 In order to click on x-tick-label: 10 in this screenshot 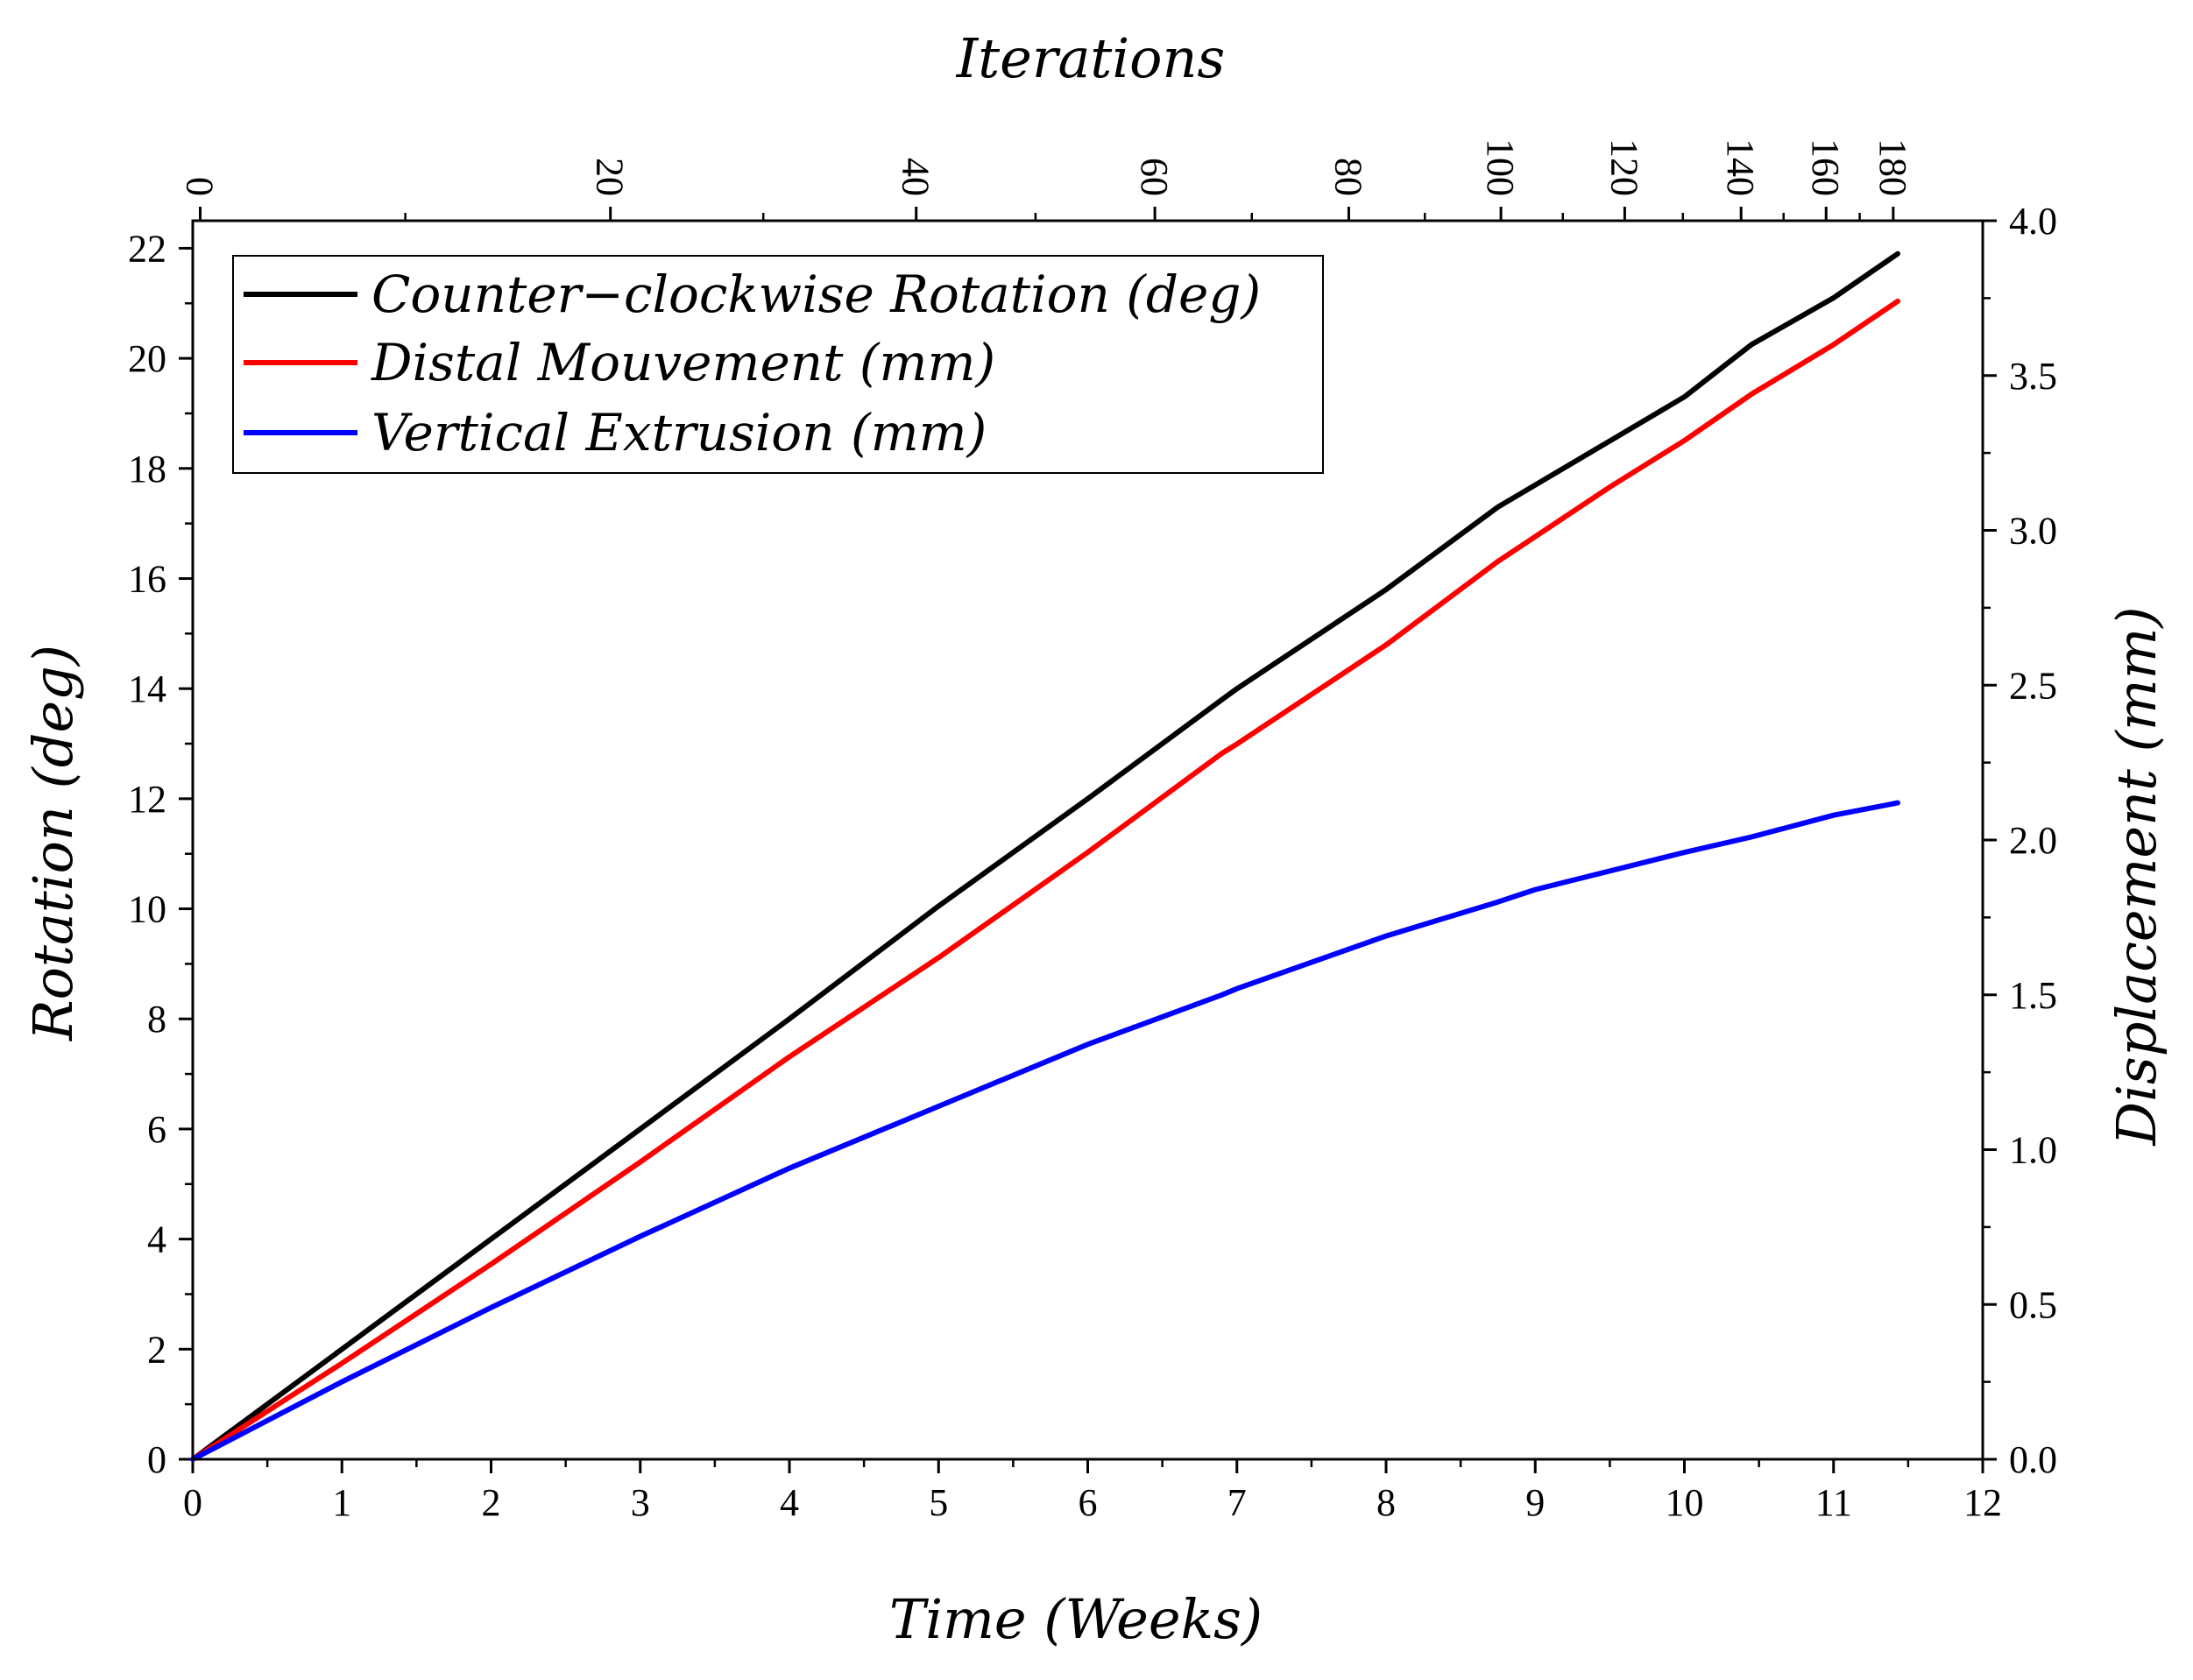, I will do `click(1685, 1502)`.